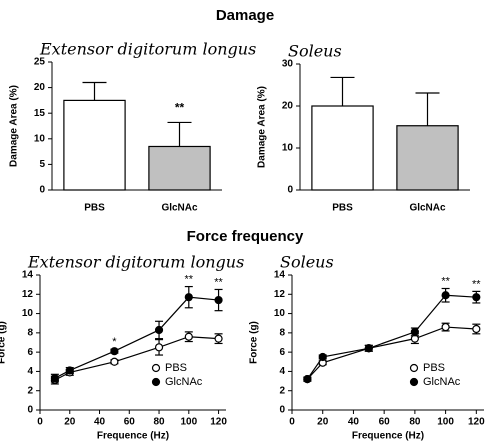 The height and width of the screenshot is (448, 490). I want to click on annotation: *, so click(114, 342).